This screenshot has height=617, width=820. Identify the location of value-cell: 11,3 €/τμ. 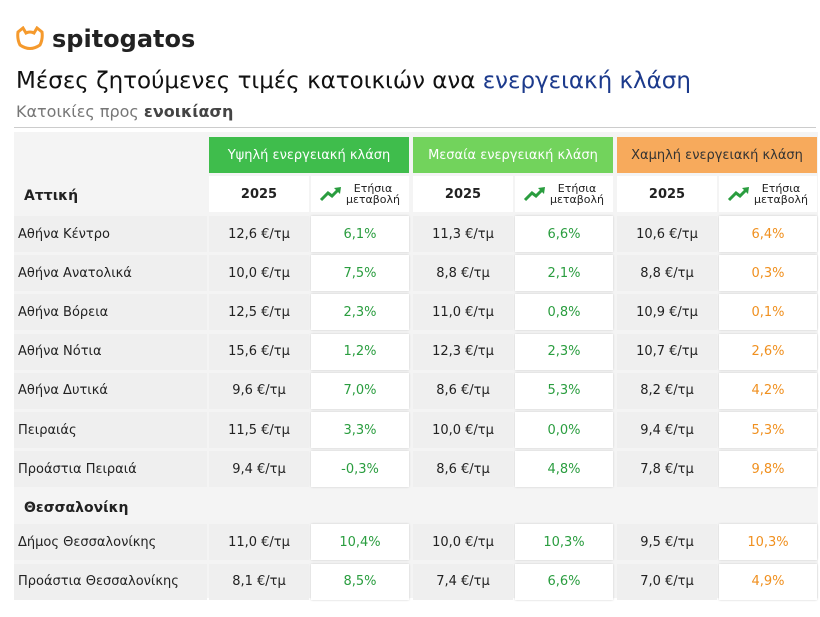
(463, 234).